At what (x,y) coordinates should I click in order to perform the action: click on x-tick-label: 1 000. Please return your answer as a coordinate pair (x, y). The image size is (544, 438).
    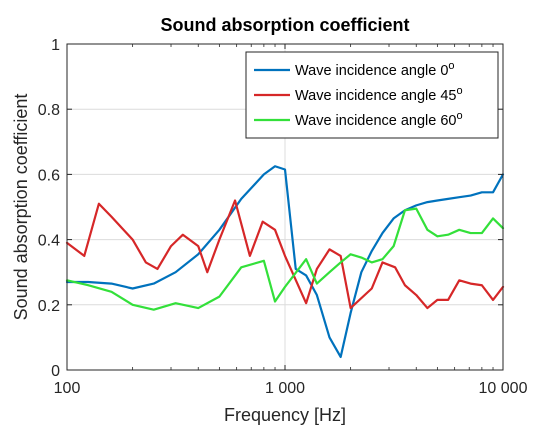
    Looking at the image, I should click on (285, 388).